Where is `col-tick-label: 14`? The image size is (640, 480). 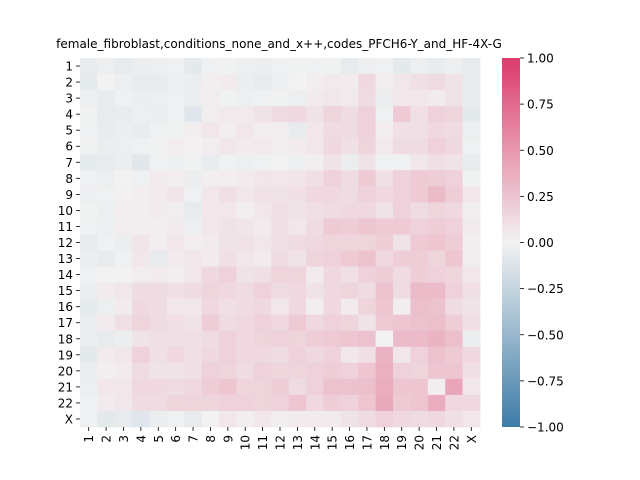
col-tick-label: 14 is located at coordinates (315, 442).